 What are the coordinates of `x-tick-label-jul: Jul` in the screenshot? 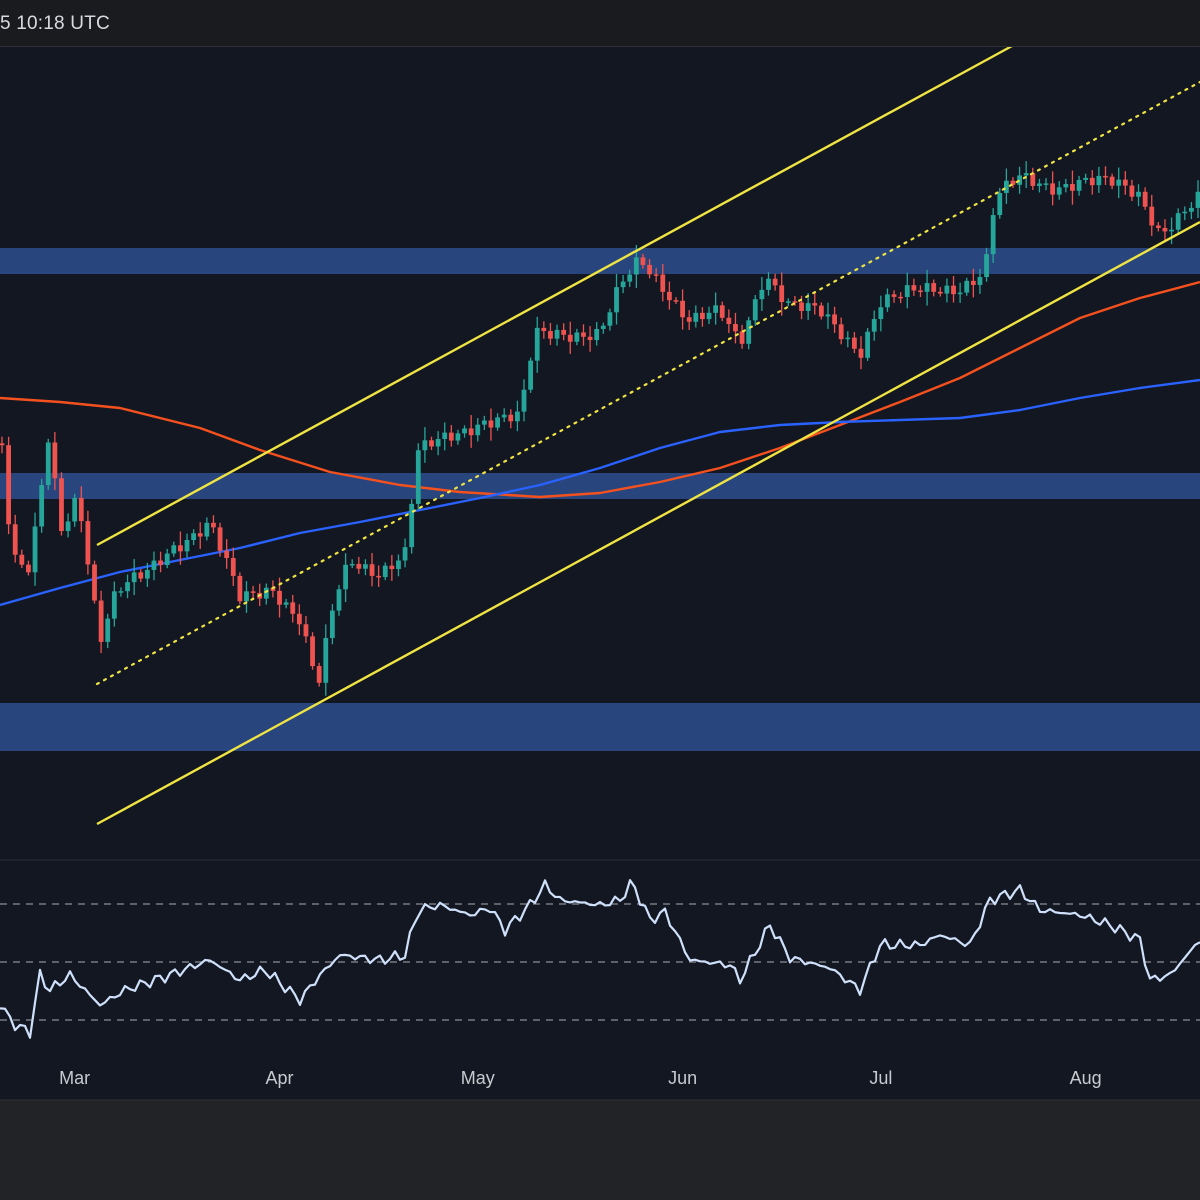 It's located at (880, 1078).